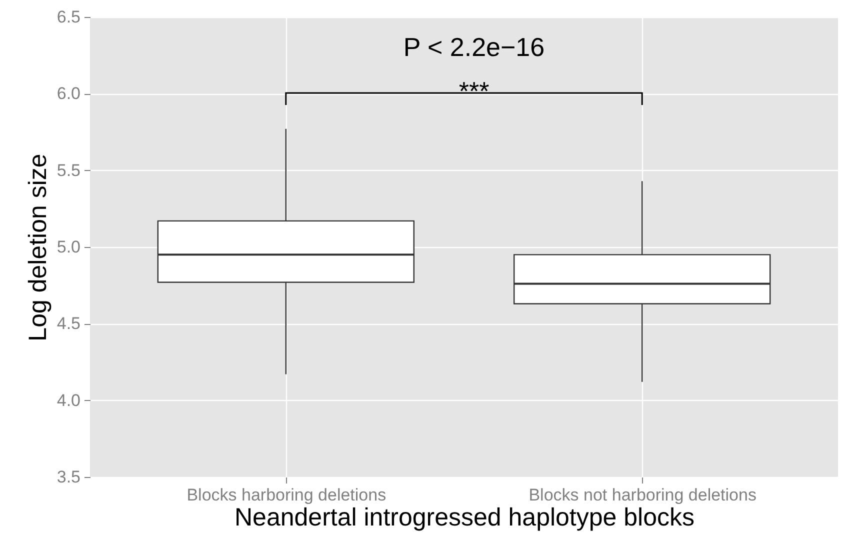 This screenshot has height=548, width=856. What do you see at coordinates (642, 495) in the screenshot?
I see `x-tick-label: Blocks not harboring deletions` at bounding box center [642, 495].